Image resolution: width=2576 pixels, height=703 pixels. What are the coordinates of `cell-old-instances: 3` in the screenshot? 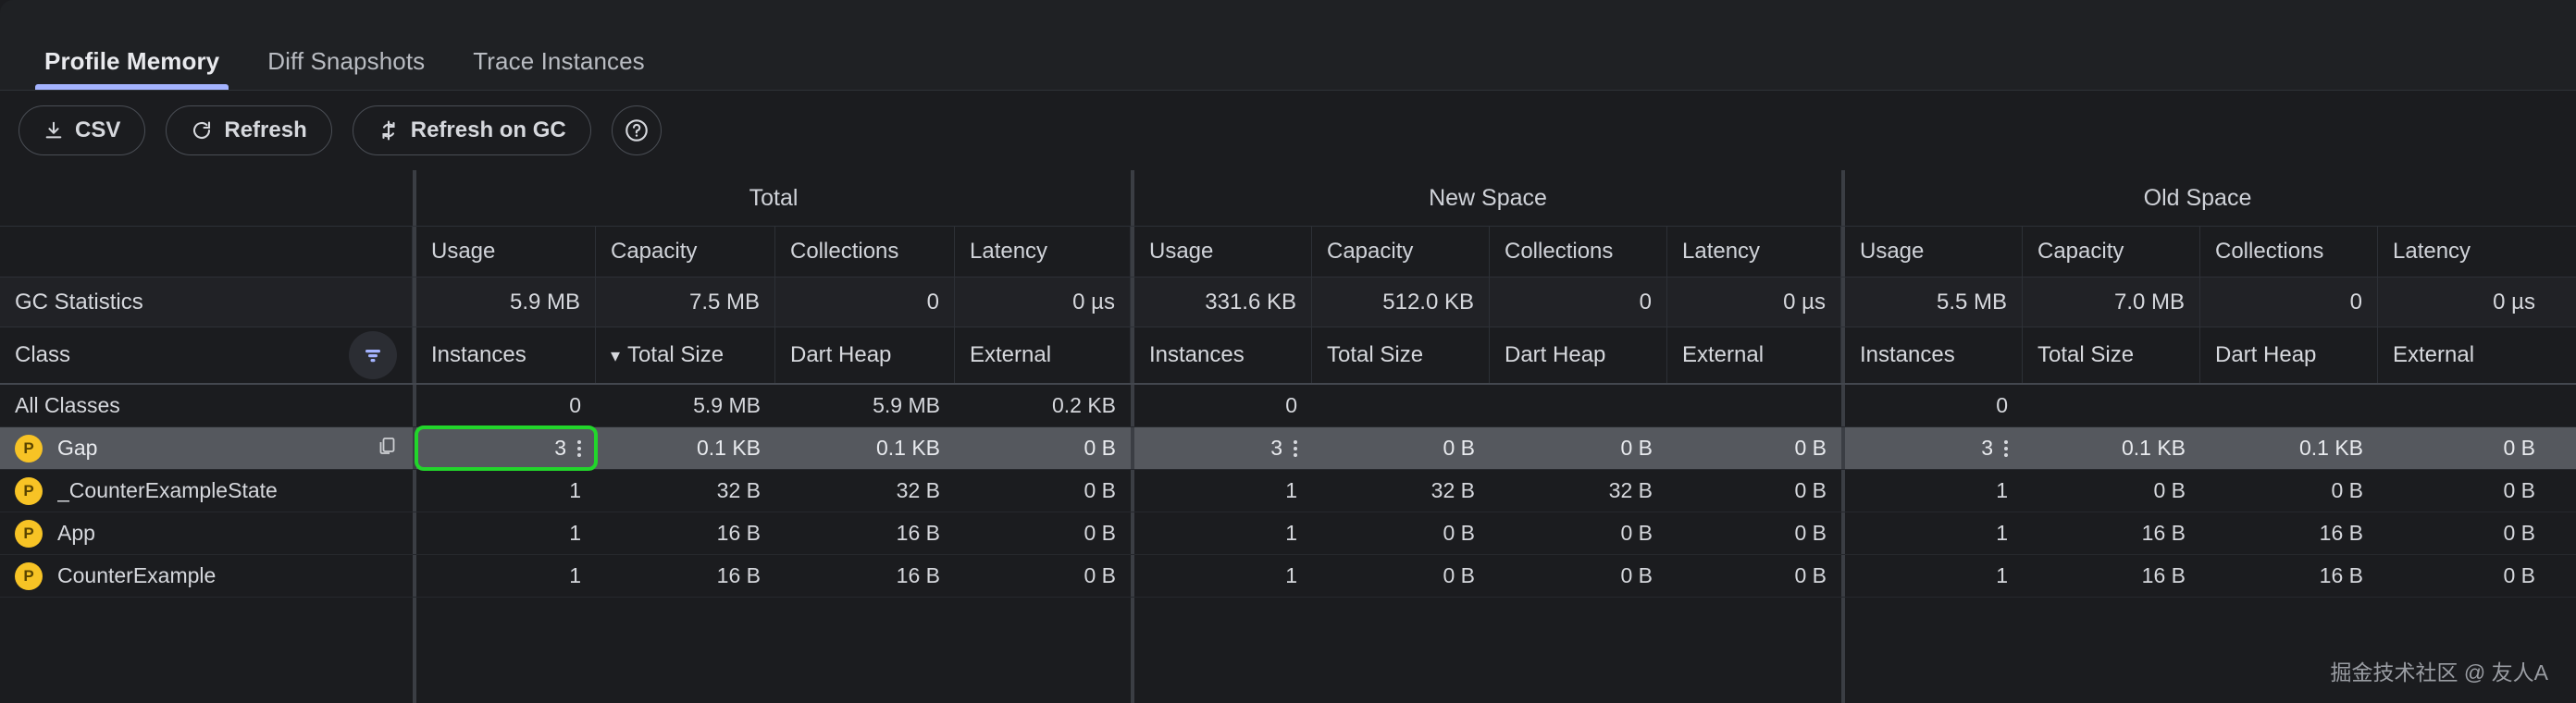 It's located at (1934, 448).